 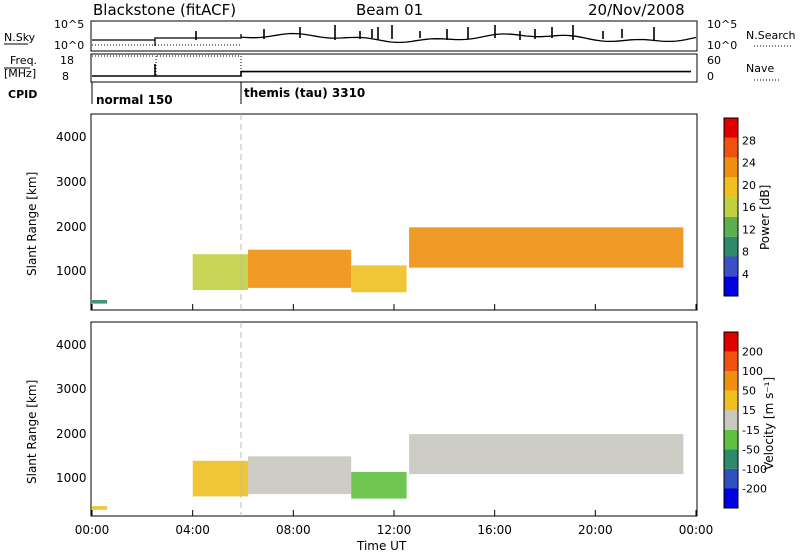 I want to click on freq-trace, so click(x=391, y=70).